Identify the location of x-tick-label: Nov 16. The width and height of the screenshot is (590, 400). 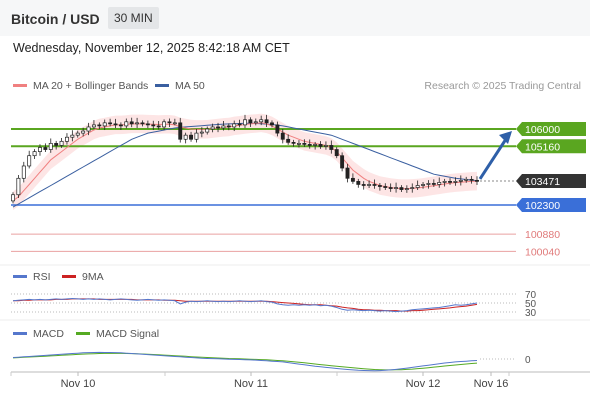
(491, 384).